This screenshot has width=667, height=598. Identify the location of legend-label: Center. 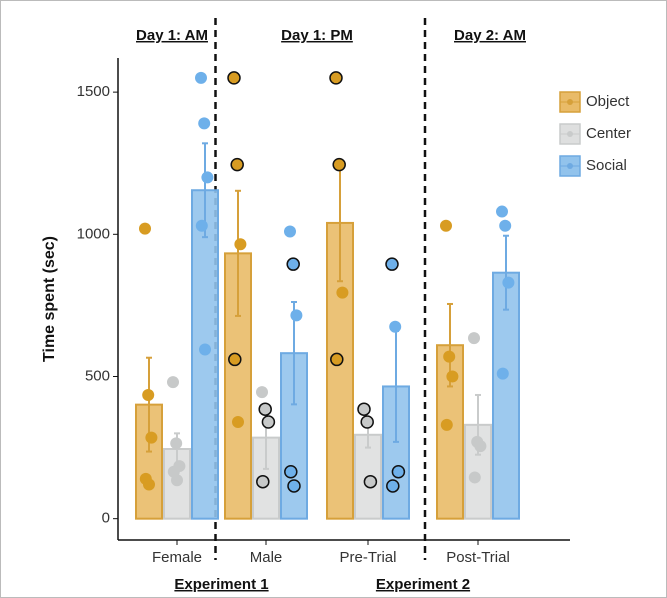
(608, 133).